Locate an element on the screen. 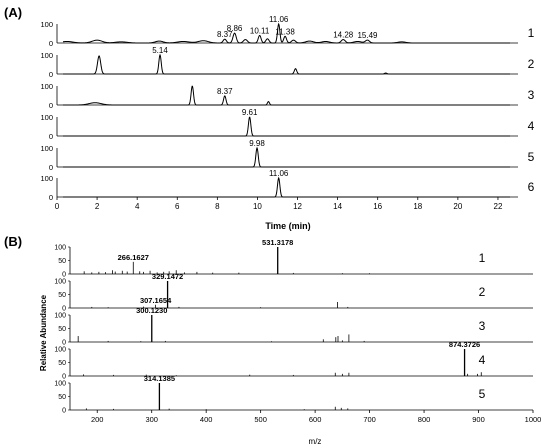  trace-4-ytick-min: 0 is located at coordinates (51, 136).